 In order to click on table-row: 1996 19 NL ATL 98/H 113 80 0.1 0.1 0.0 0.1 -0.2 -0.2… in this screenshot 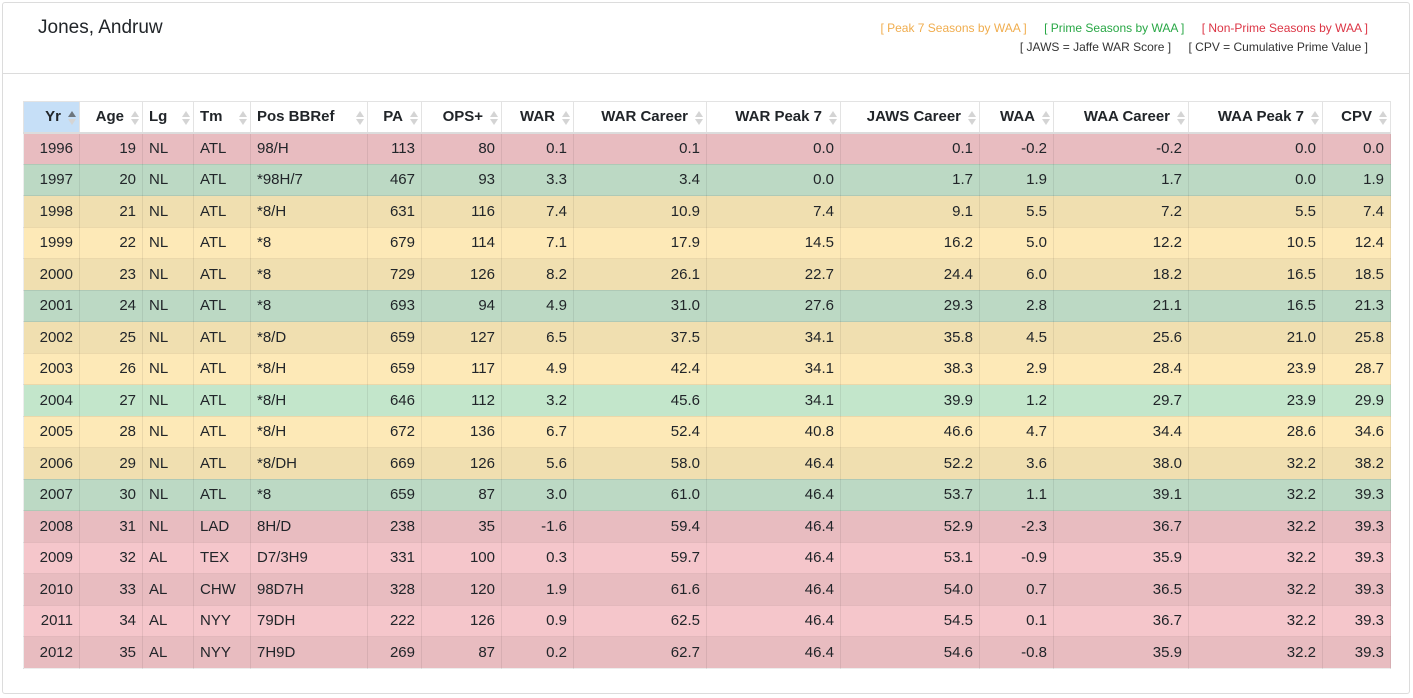, I will do `click(707, 148)`.